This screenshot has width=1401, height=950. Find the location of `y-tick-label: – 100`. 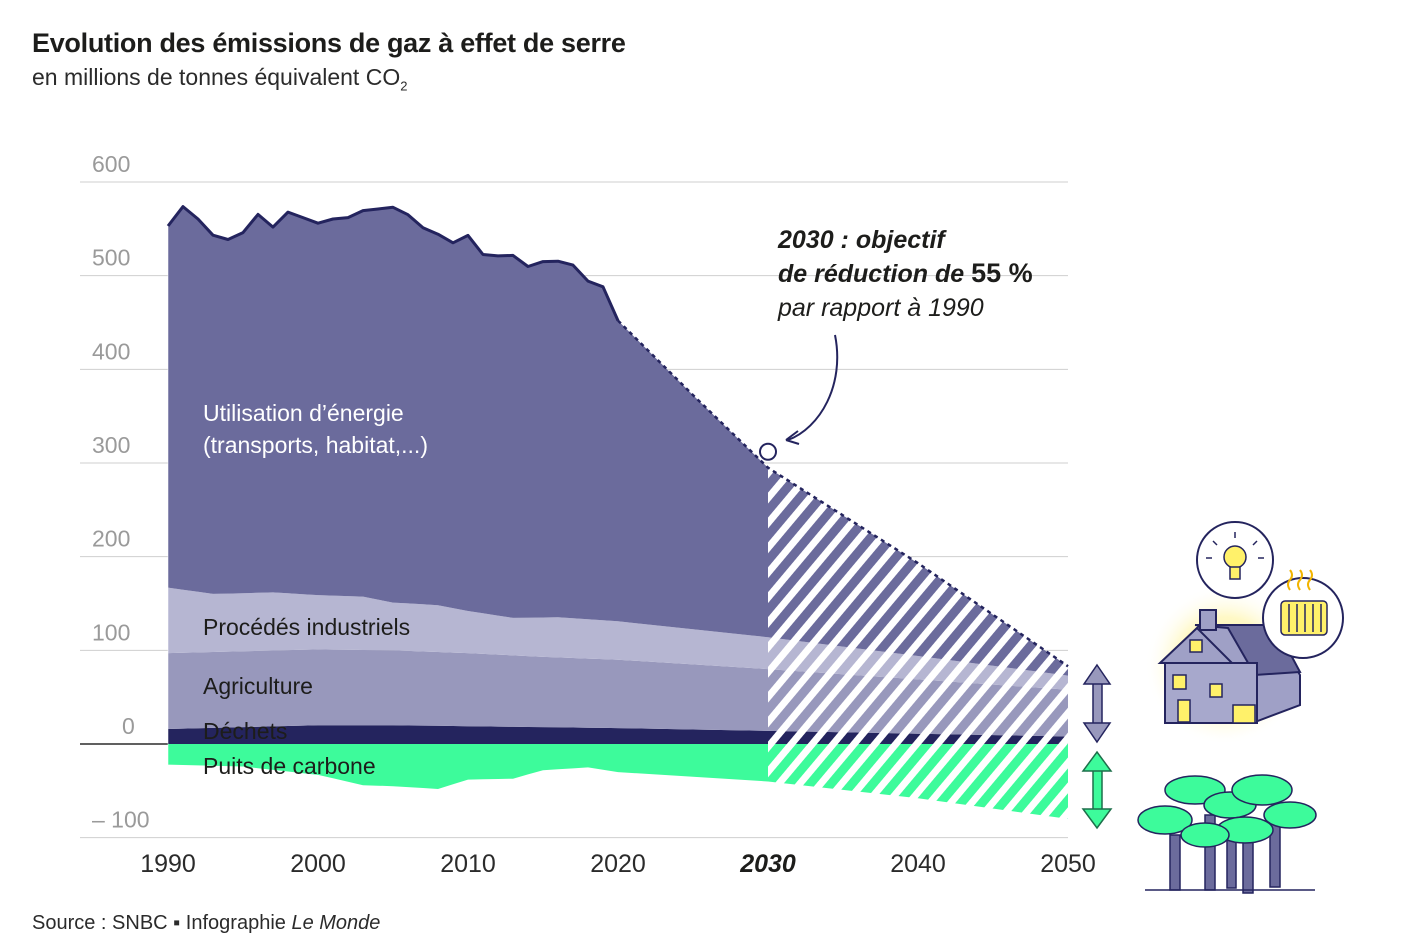

y-tick-label: – 100 is located at coordinates (121, 820).